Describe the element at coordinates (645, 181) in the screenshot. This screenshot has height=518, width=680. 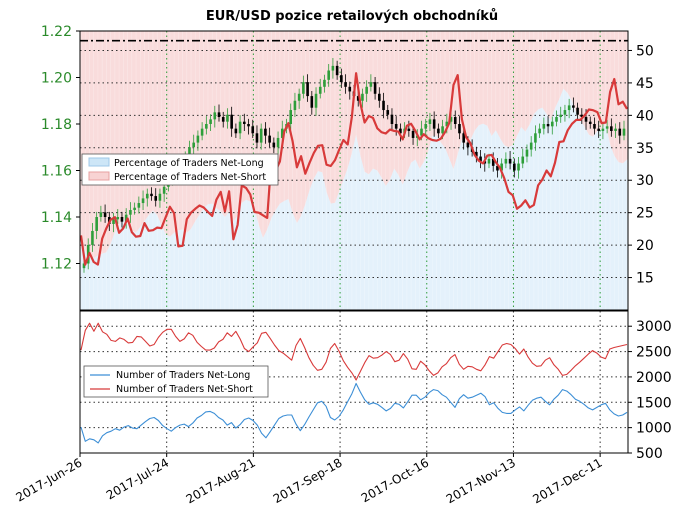
I see `pct-tick-label: 30` at that location.